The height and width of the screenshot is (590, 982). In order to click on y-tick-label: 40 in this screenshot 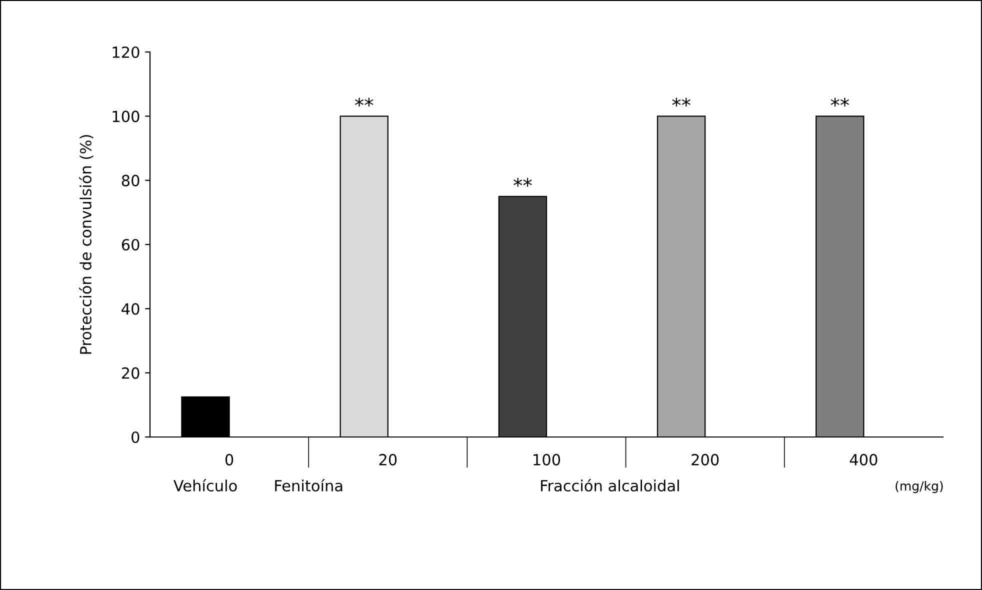, I will do `click(131, 309)`.